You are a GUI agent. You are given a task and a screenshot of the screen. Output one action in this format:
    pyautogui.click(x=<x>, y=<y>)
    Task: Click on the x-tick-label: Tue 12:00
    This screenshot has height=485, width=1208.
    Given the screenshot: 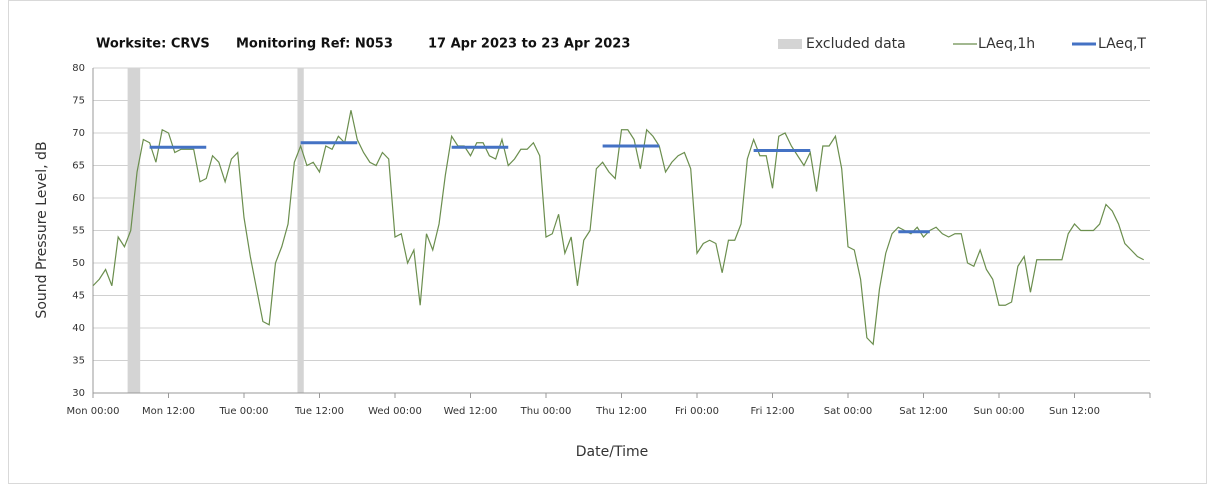 What is the action you would take?
    pyautogui.click(x=319, y=411)
    